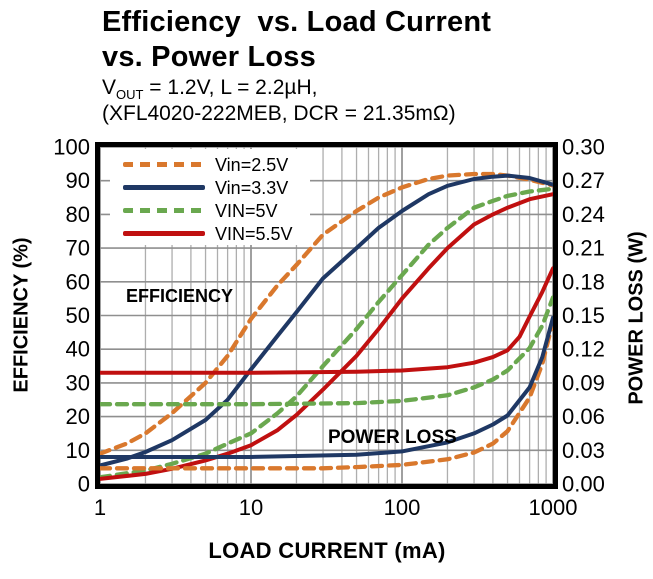 This screenshot has width=653, height=579. I want to click on chart-title-line1: Efficiency vs. Load Current, so click(297, 22).